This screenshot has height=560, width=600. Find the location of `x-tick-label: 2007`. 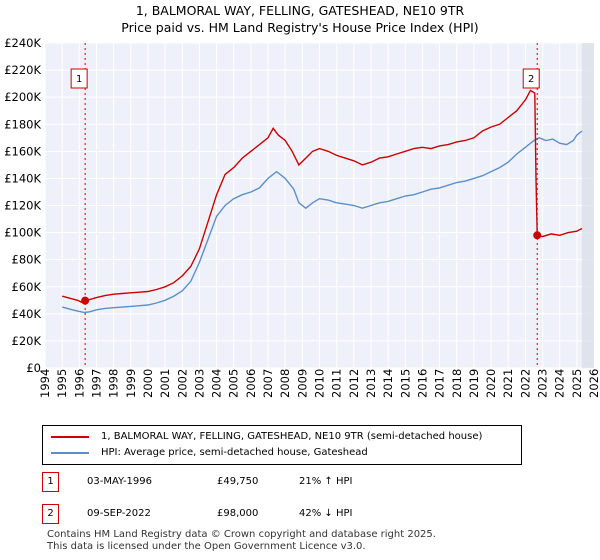

x-tick-label: 2007 is located at coordinates (268, 383).